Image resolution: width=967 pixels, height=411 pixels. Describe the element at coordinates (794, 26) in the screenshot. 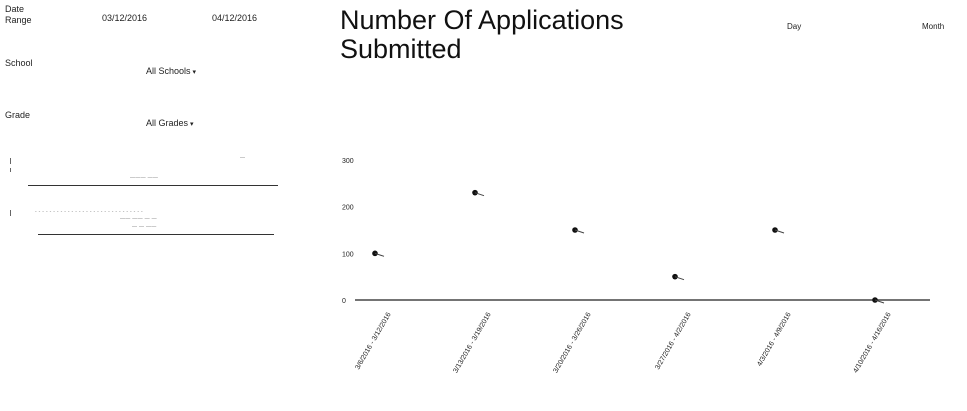

I see `day-toggle: Day` at that location.